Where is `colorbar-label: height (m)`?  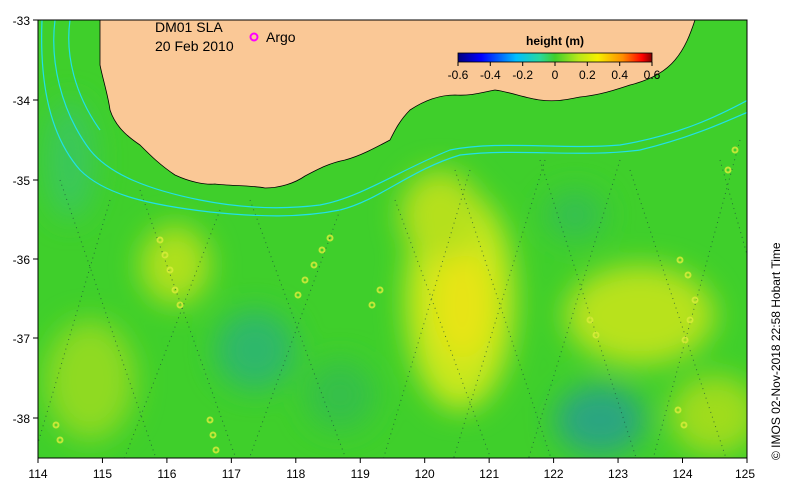 colorbar-label: height (m) is located at coordinates (555, 41).